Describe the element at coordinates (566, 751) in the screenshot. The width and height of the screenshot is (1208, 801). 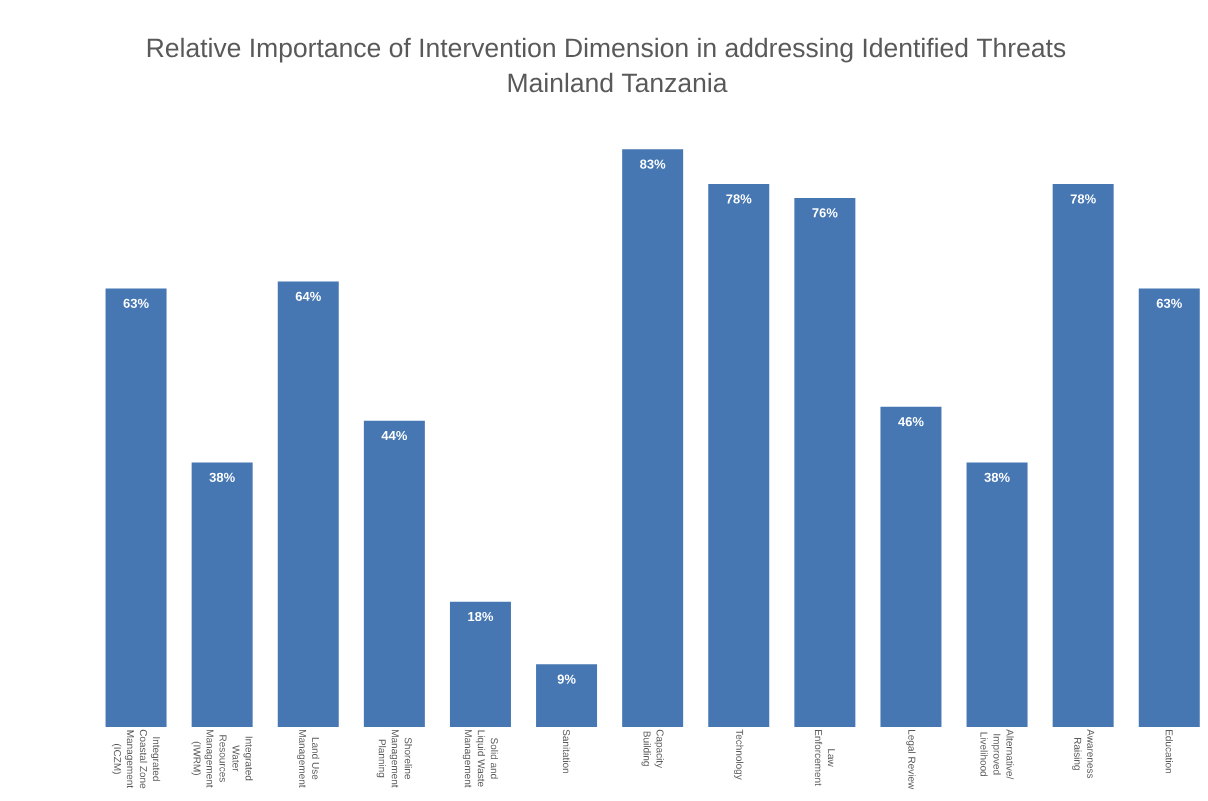
I see `x-tick-label: Sanitation` at that location.